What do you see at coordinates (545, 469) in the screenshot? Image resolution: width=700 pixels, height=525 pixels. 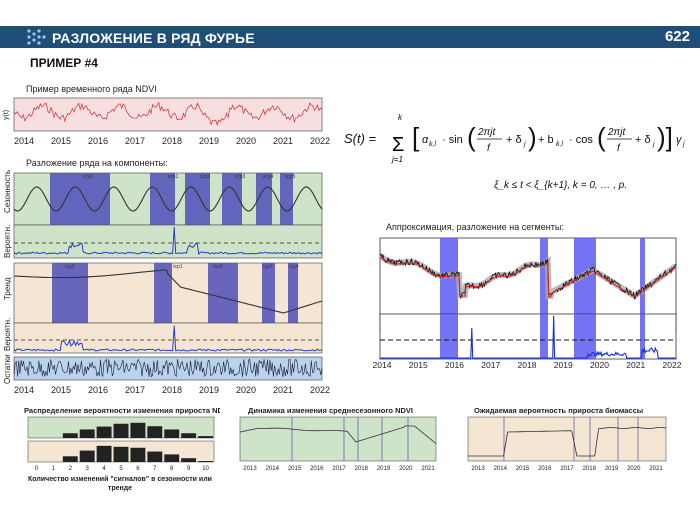 I see `biomass-tick-label: 2016` at bounding box center [545, 469].